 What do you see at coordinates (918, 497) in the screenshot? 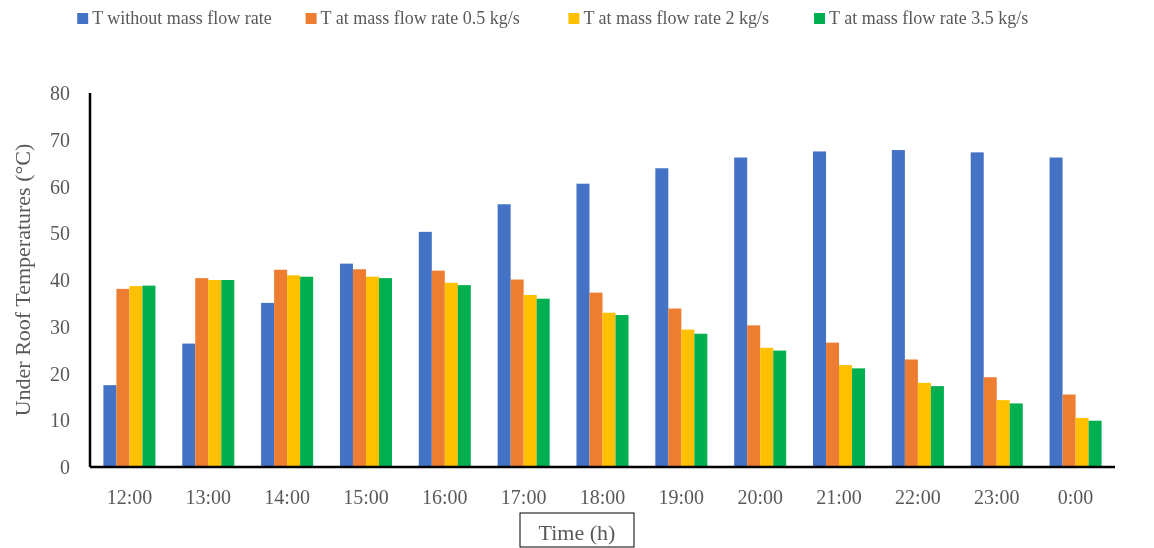
I see `x-tick-label: 22:00` at bounding box center [918, 497].